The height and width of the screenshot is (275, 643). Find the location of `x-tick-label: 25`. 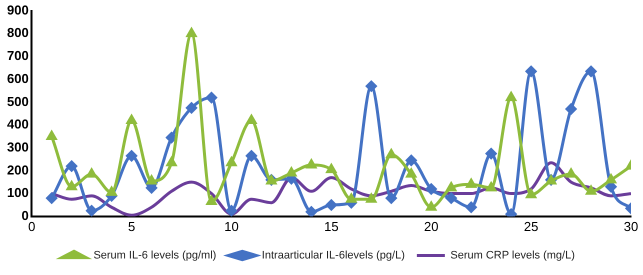

x-tick-label: 25 is located at coordinates (531, 226).